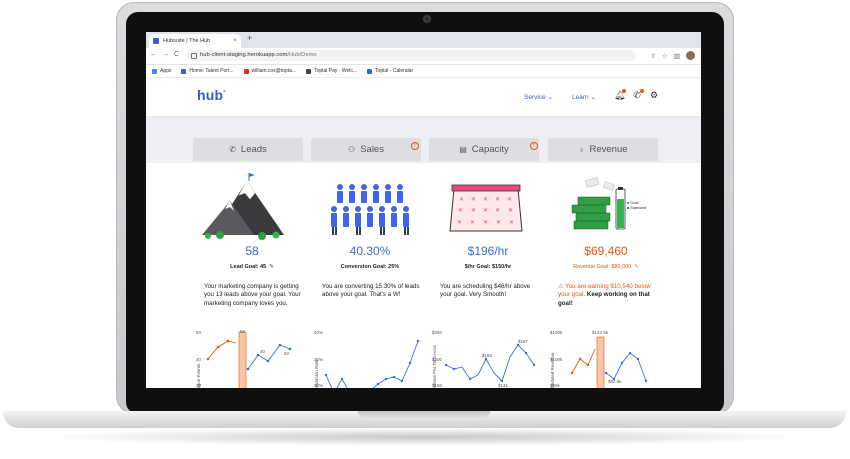 This screenshot has height=459, width=850. What do you see at coordinates (366, 149) in the screenshot?
I see `tab-sales: ⚇ Sales` at bounding box center [366, 149].